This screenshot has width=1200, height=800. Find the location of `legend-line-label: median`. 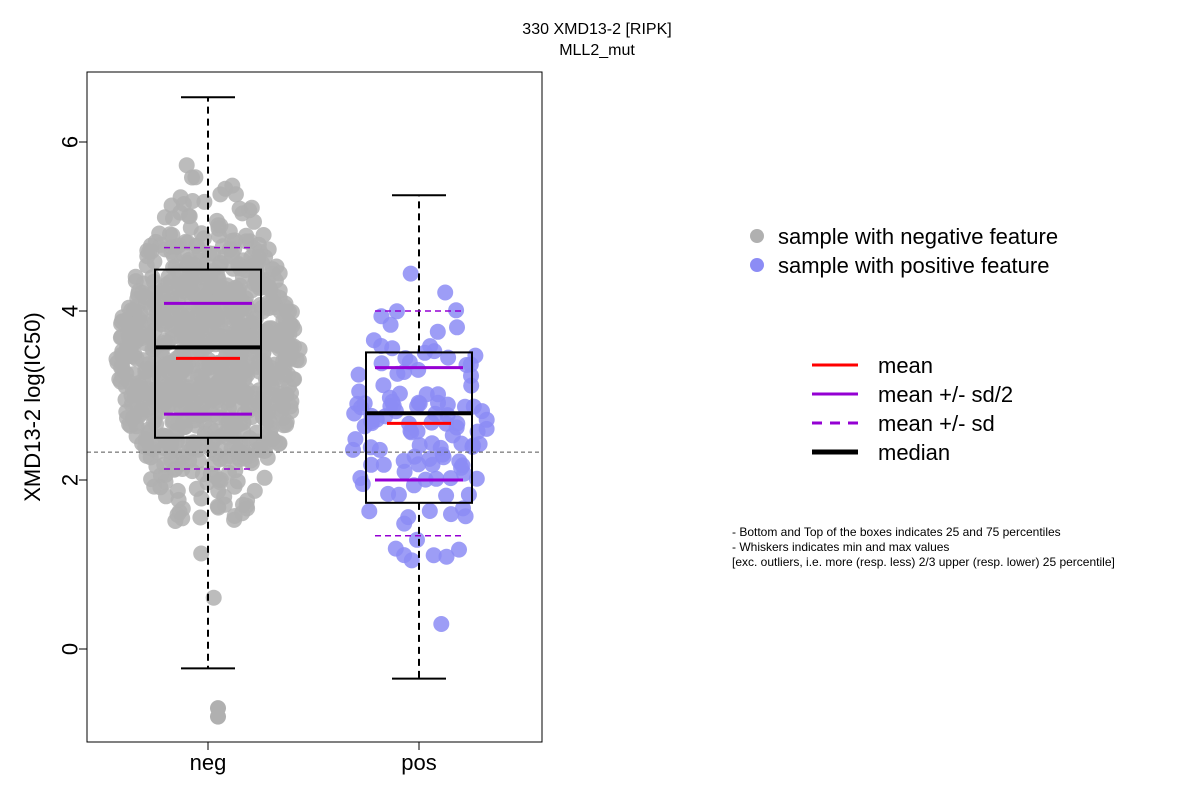

legend-line-label: median is located at coordinates (914, 452).